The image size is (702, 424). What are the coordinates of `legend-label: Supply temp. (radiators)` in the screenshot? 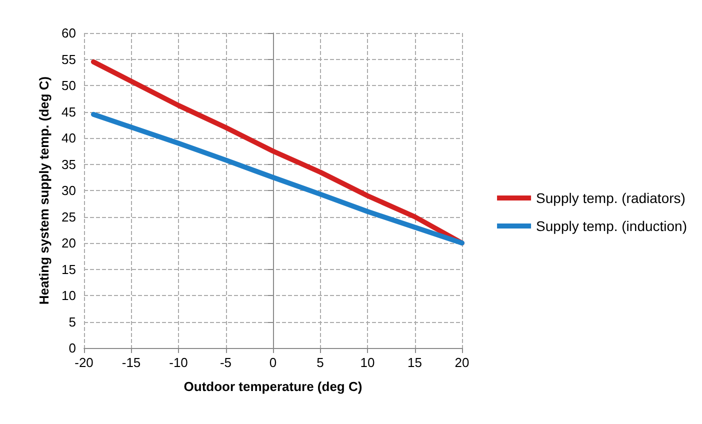 It's located at (611, 198).